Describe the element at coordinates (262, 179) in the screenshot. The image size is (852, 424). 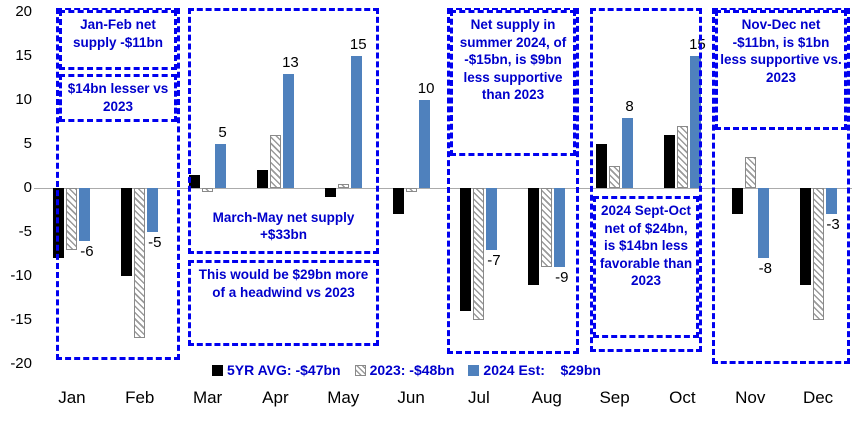
I see `bar-5yr-avg-apr` at that location.